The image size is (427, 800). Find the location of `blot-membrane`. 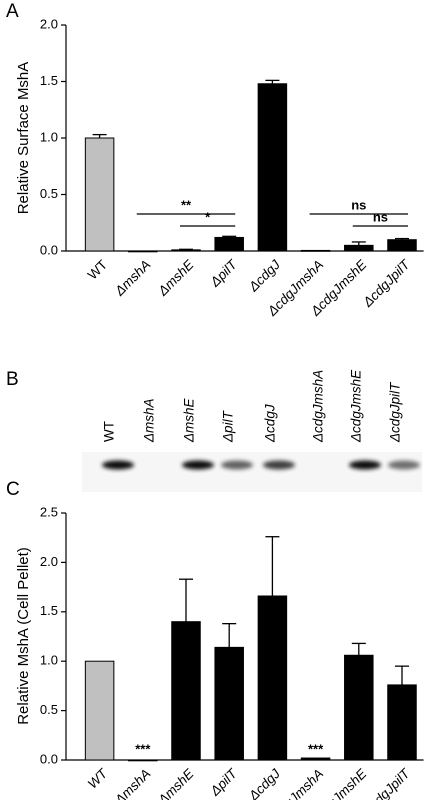

blot-membrane is located at coordinates (252, 472).